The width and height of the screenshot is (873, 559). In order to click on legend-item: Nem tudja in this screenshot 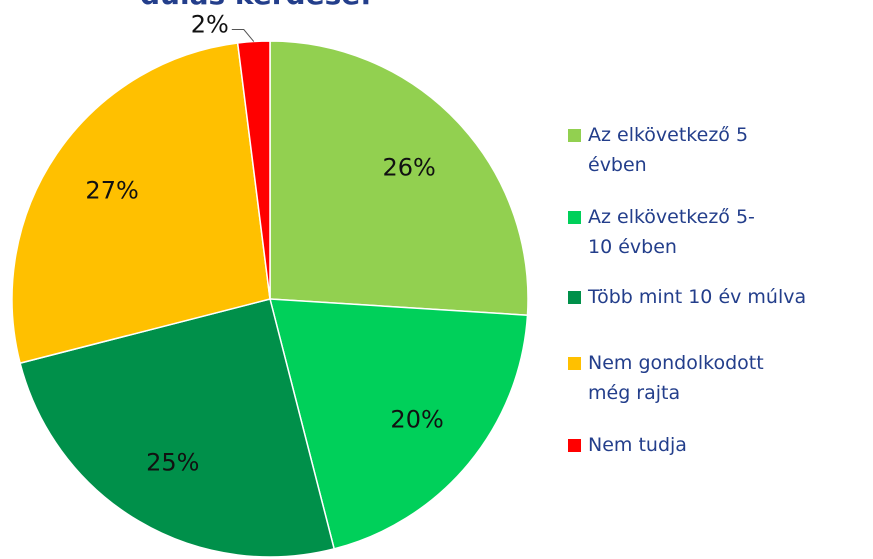, I will do `click(718, 445)`.